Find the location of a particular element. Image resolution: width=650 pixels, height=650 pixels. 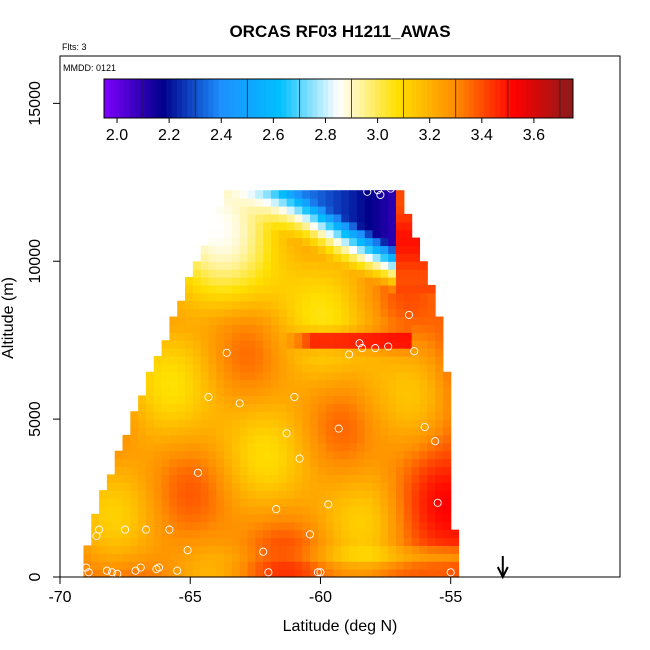

y-tick-label: 10000 is located at coordinates (35, 261).